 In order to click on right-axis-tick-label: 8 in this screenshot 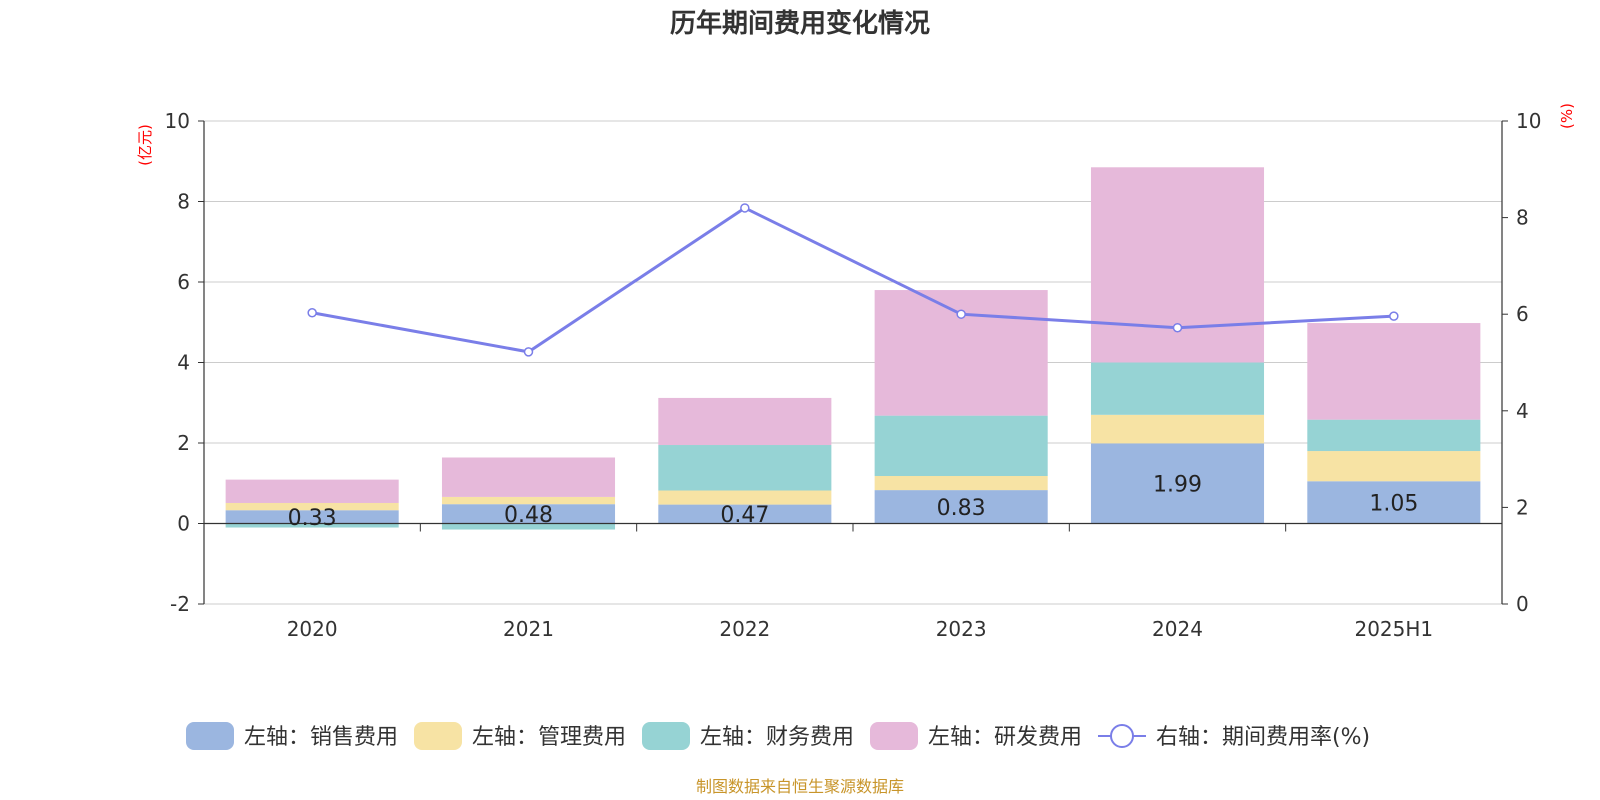, I will do `click(1522, 218)`.